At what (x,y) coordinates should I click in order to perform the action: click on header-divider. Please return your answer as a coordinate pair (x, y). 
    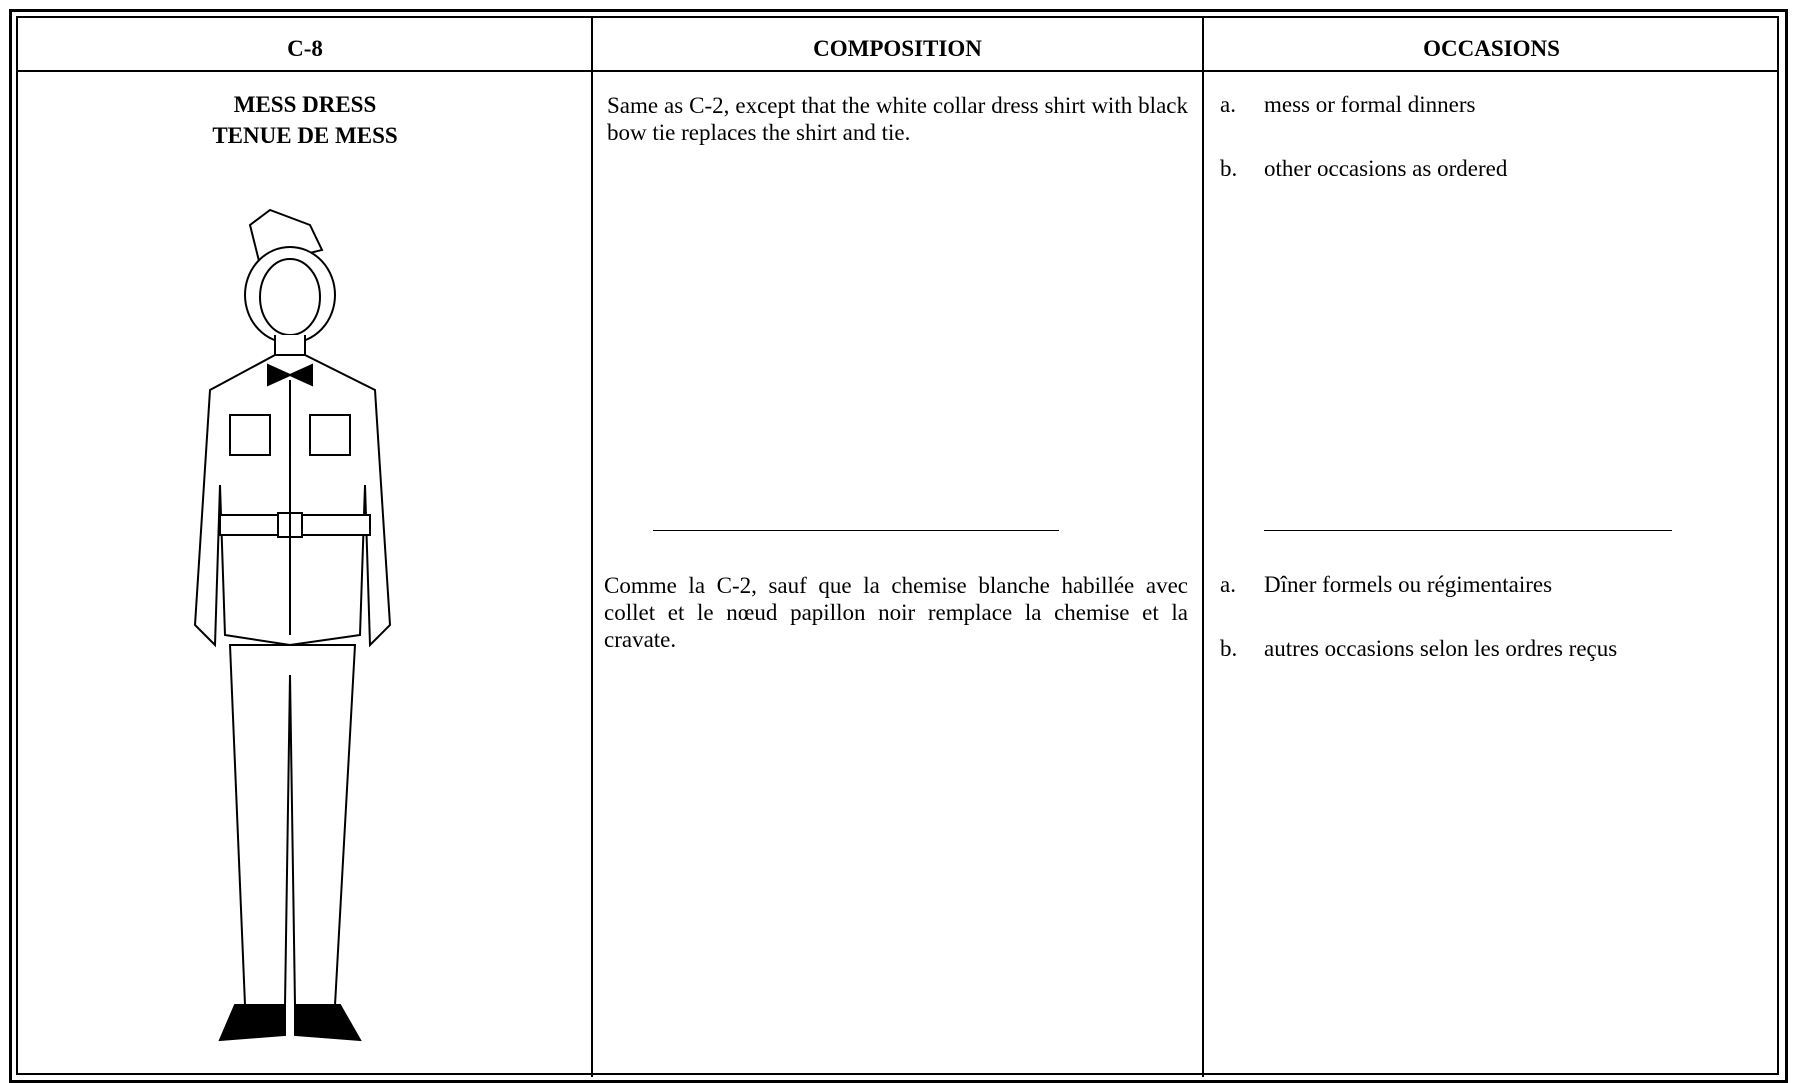
    Looking at the image, I should click on (897, 71).